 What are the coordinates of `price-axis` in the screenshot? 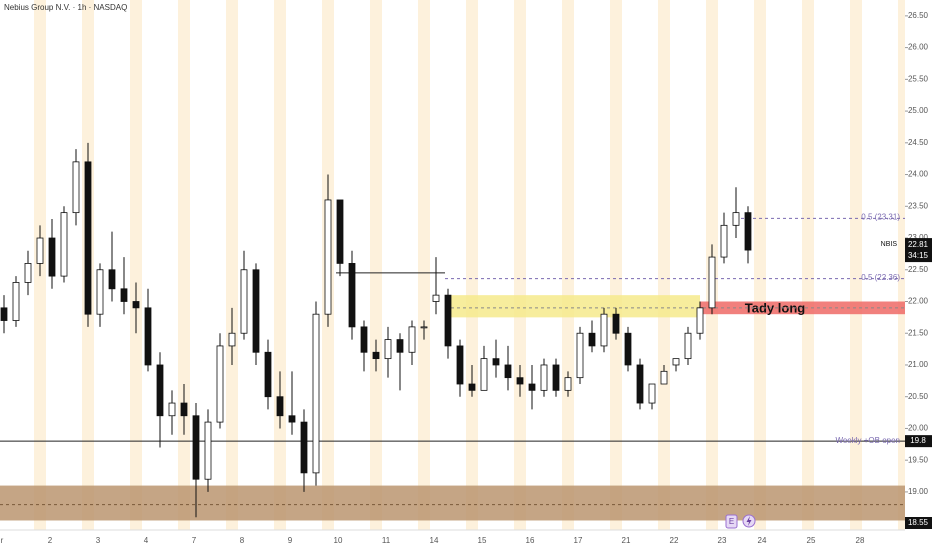 It's located at (918, 275).